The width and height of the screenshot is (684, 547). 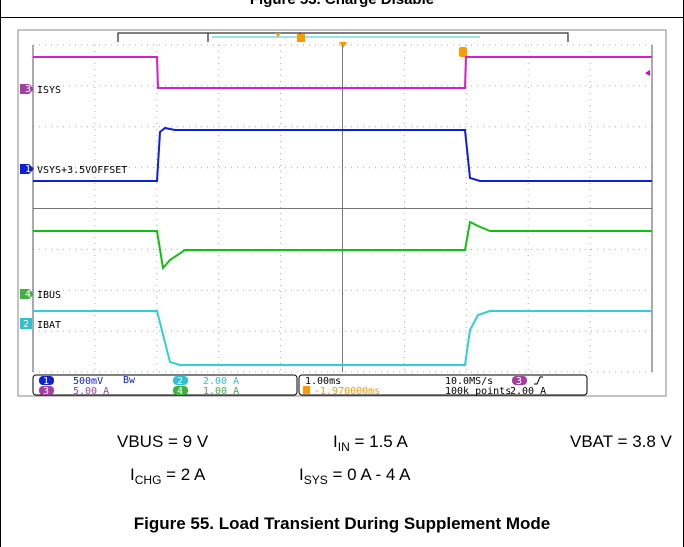 I want to click on channel-label: VSYS+3.5VOFFSET, so click(x=82, y=170).